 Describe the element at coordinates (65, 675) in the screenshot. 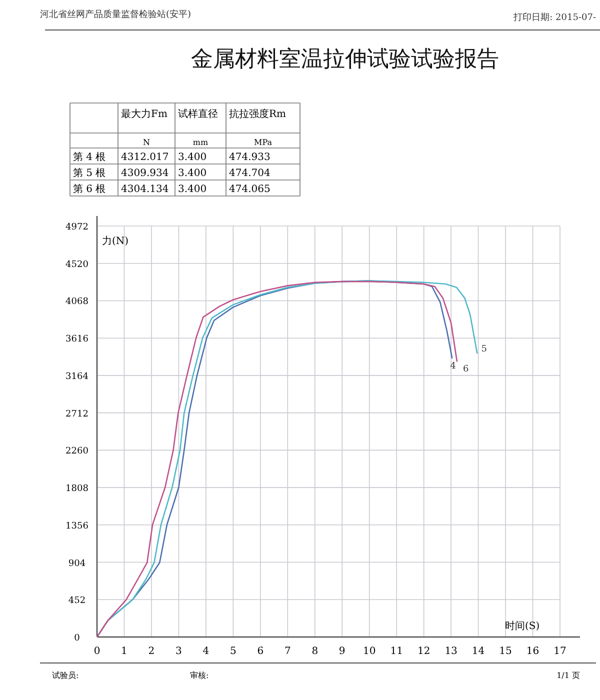

I see `text: 试验员:` at that location.